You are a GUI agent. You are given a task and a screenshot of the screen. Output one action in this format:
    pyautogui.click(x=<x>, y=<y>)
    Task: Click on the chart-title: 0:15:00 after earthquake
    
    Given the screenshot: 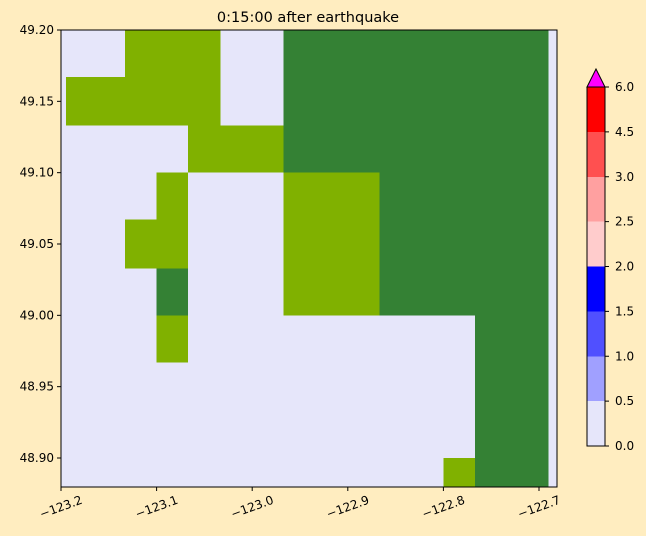 What is the action you would take?
    pyautogui.click(x=308, y=18)
    